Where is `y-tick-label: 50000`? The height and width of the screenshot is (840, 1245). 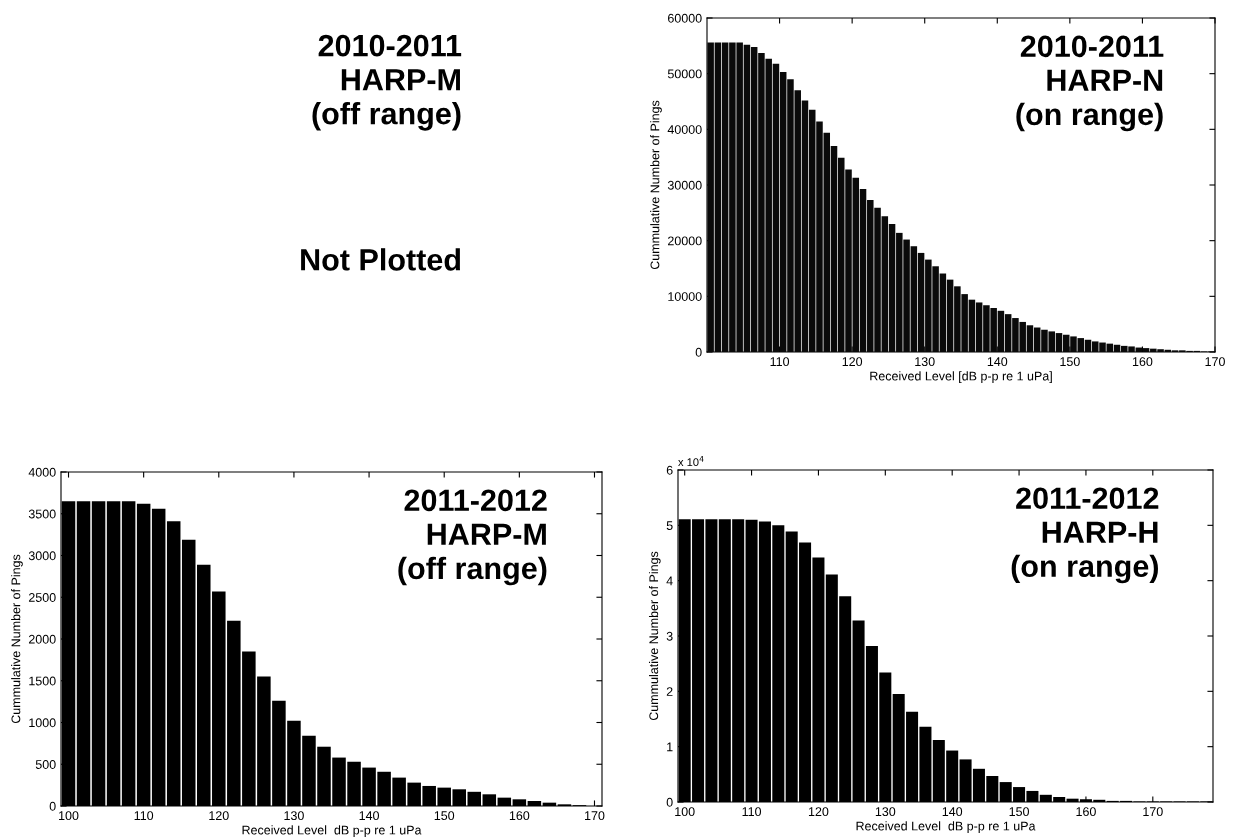
y-tick-label: 50000 is located at coordinates (684, 74).